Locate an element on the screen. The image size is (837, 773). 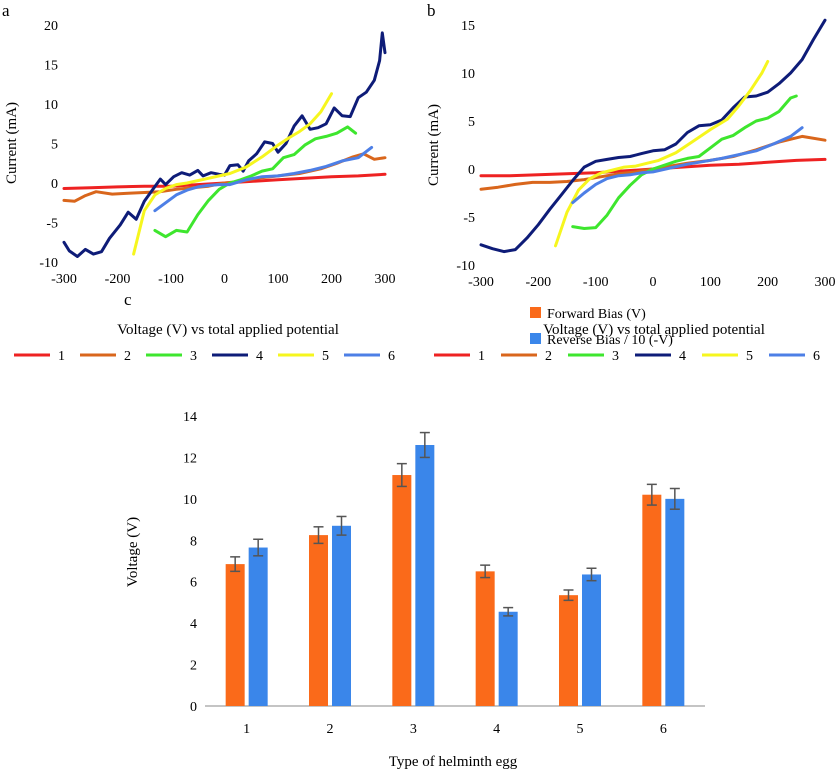
y-tick-label: 2 is located at coordinates (193, 666).